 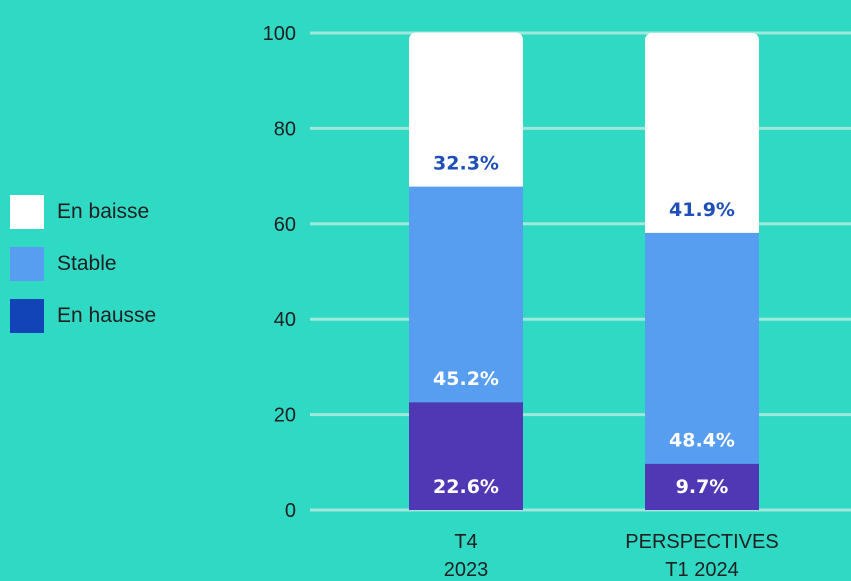 I want to click on legend-item-en-baisse: En baisse, so click(x=83, y=211).